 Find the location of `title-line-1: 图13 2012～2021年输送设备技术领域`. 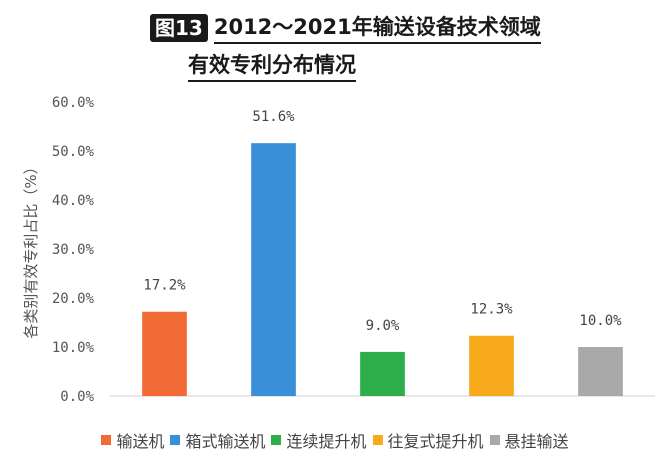

title-line-1: 图13 2012～2021年输送设备技术领域 is located at coordinates (345, 28).